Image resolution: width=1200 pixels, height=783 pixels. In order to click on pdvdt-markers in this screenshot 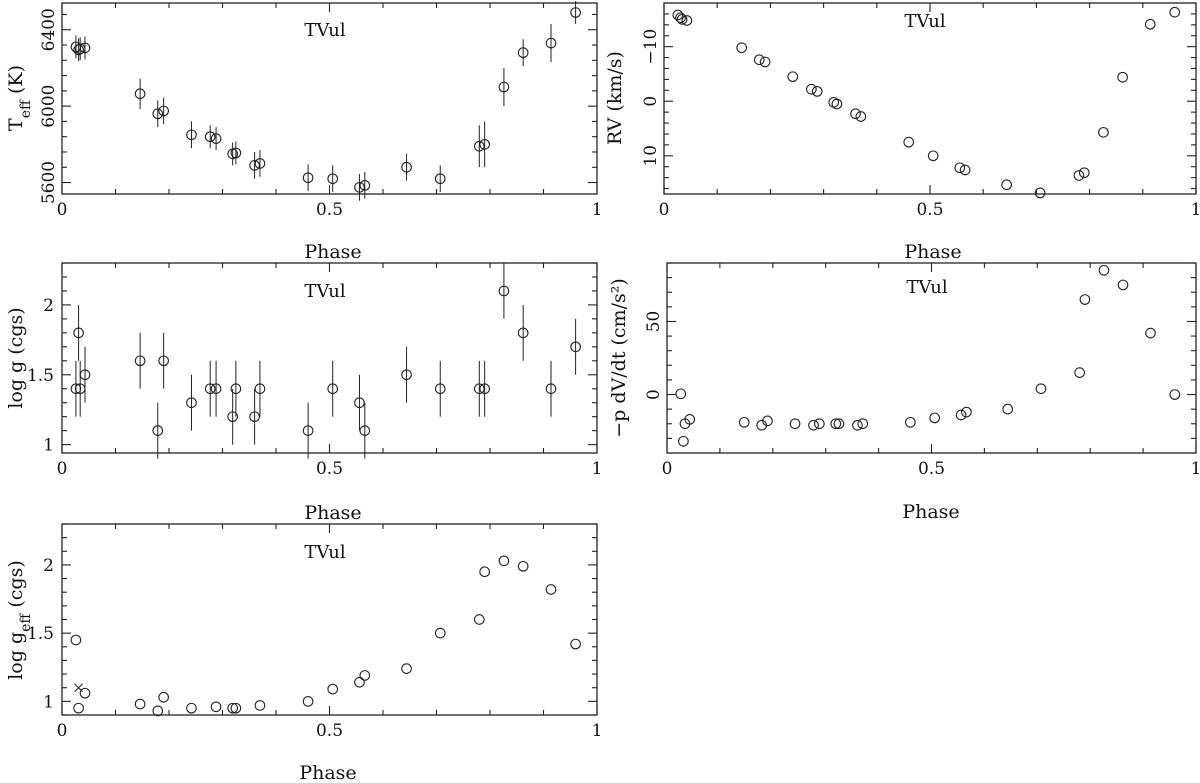, I will do `click(928, 355)`.